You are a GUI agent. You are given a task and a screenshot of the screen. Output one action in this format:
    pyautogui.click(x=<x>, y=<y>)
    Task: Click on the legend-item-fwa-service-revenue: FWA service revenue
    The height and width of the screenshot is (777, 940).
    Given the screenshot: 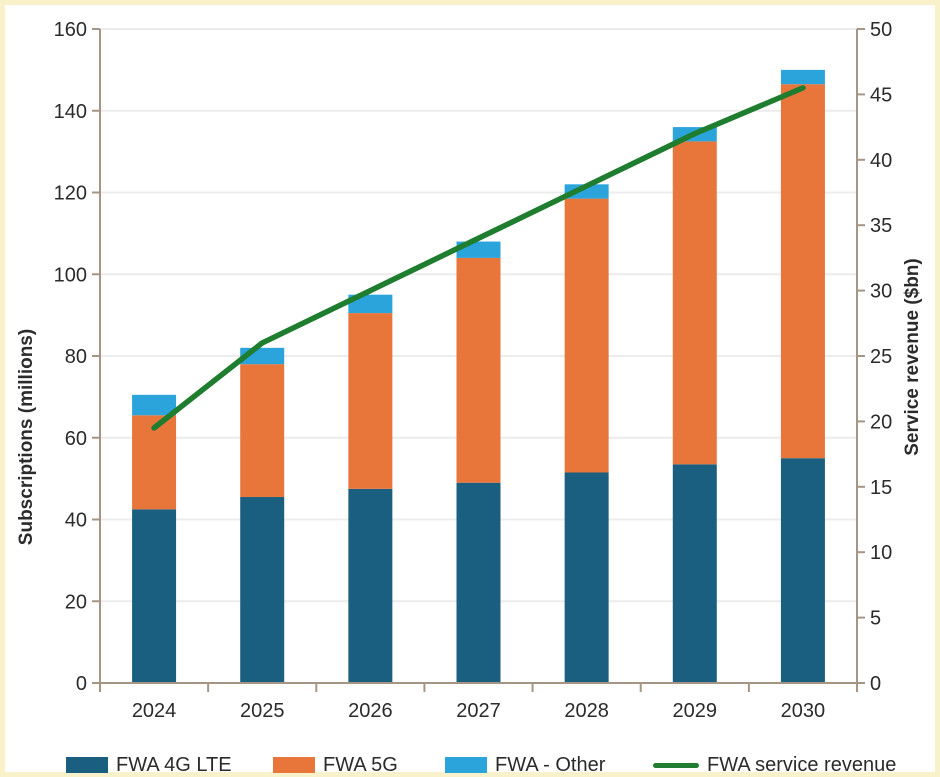 What is the action you would take?
    pyautogui.click(x=774, y=764)
    